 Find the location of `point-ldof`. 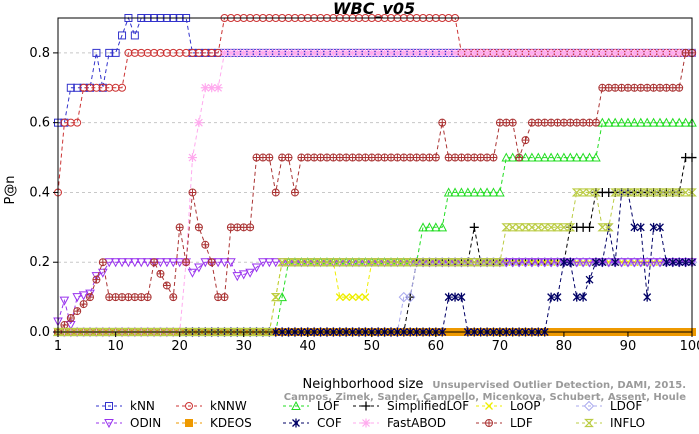

point-ldof is located at coordinates (410, 297).